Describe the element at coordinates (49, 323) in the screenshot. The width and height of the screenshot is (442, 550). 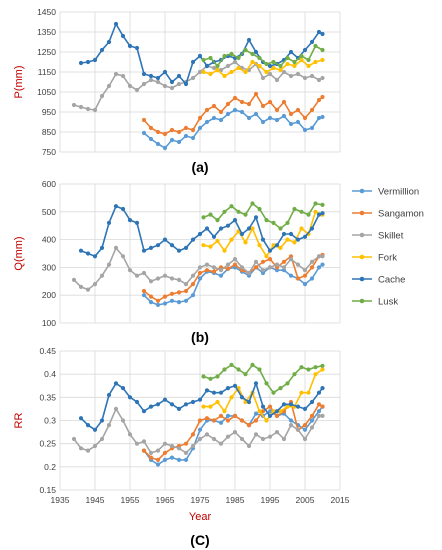
I see `y-tick-label: 100` at that location.